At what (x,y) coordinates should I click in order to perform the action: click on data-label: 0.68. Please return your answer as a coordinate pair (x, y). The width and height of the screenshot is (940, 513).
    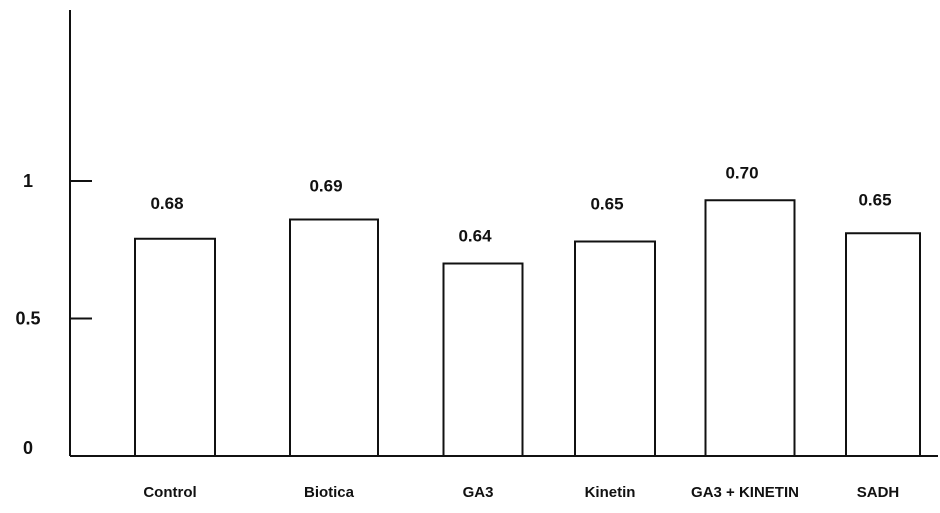
    Looking at the image, I should click on (166, 203).